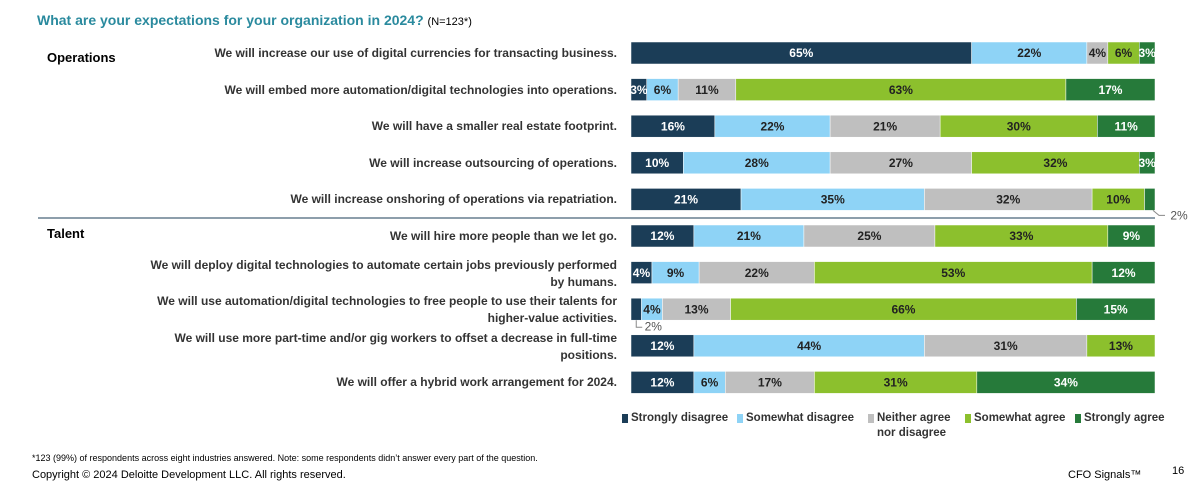  I want to click on legend-item: Somewhat disagree, so click(799, 418).